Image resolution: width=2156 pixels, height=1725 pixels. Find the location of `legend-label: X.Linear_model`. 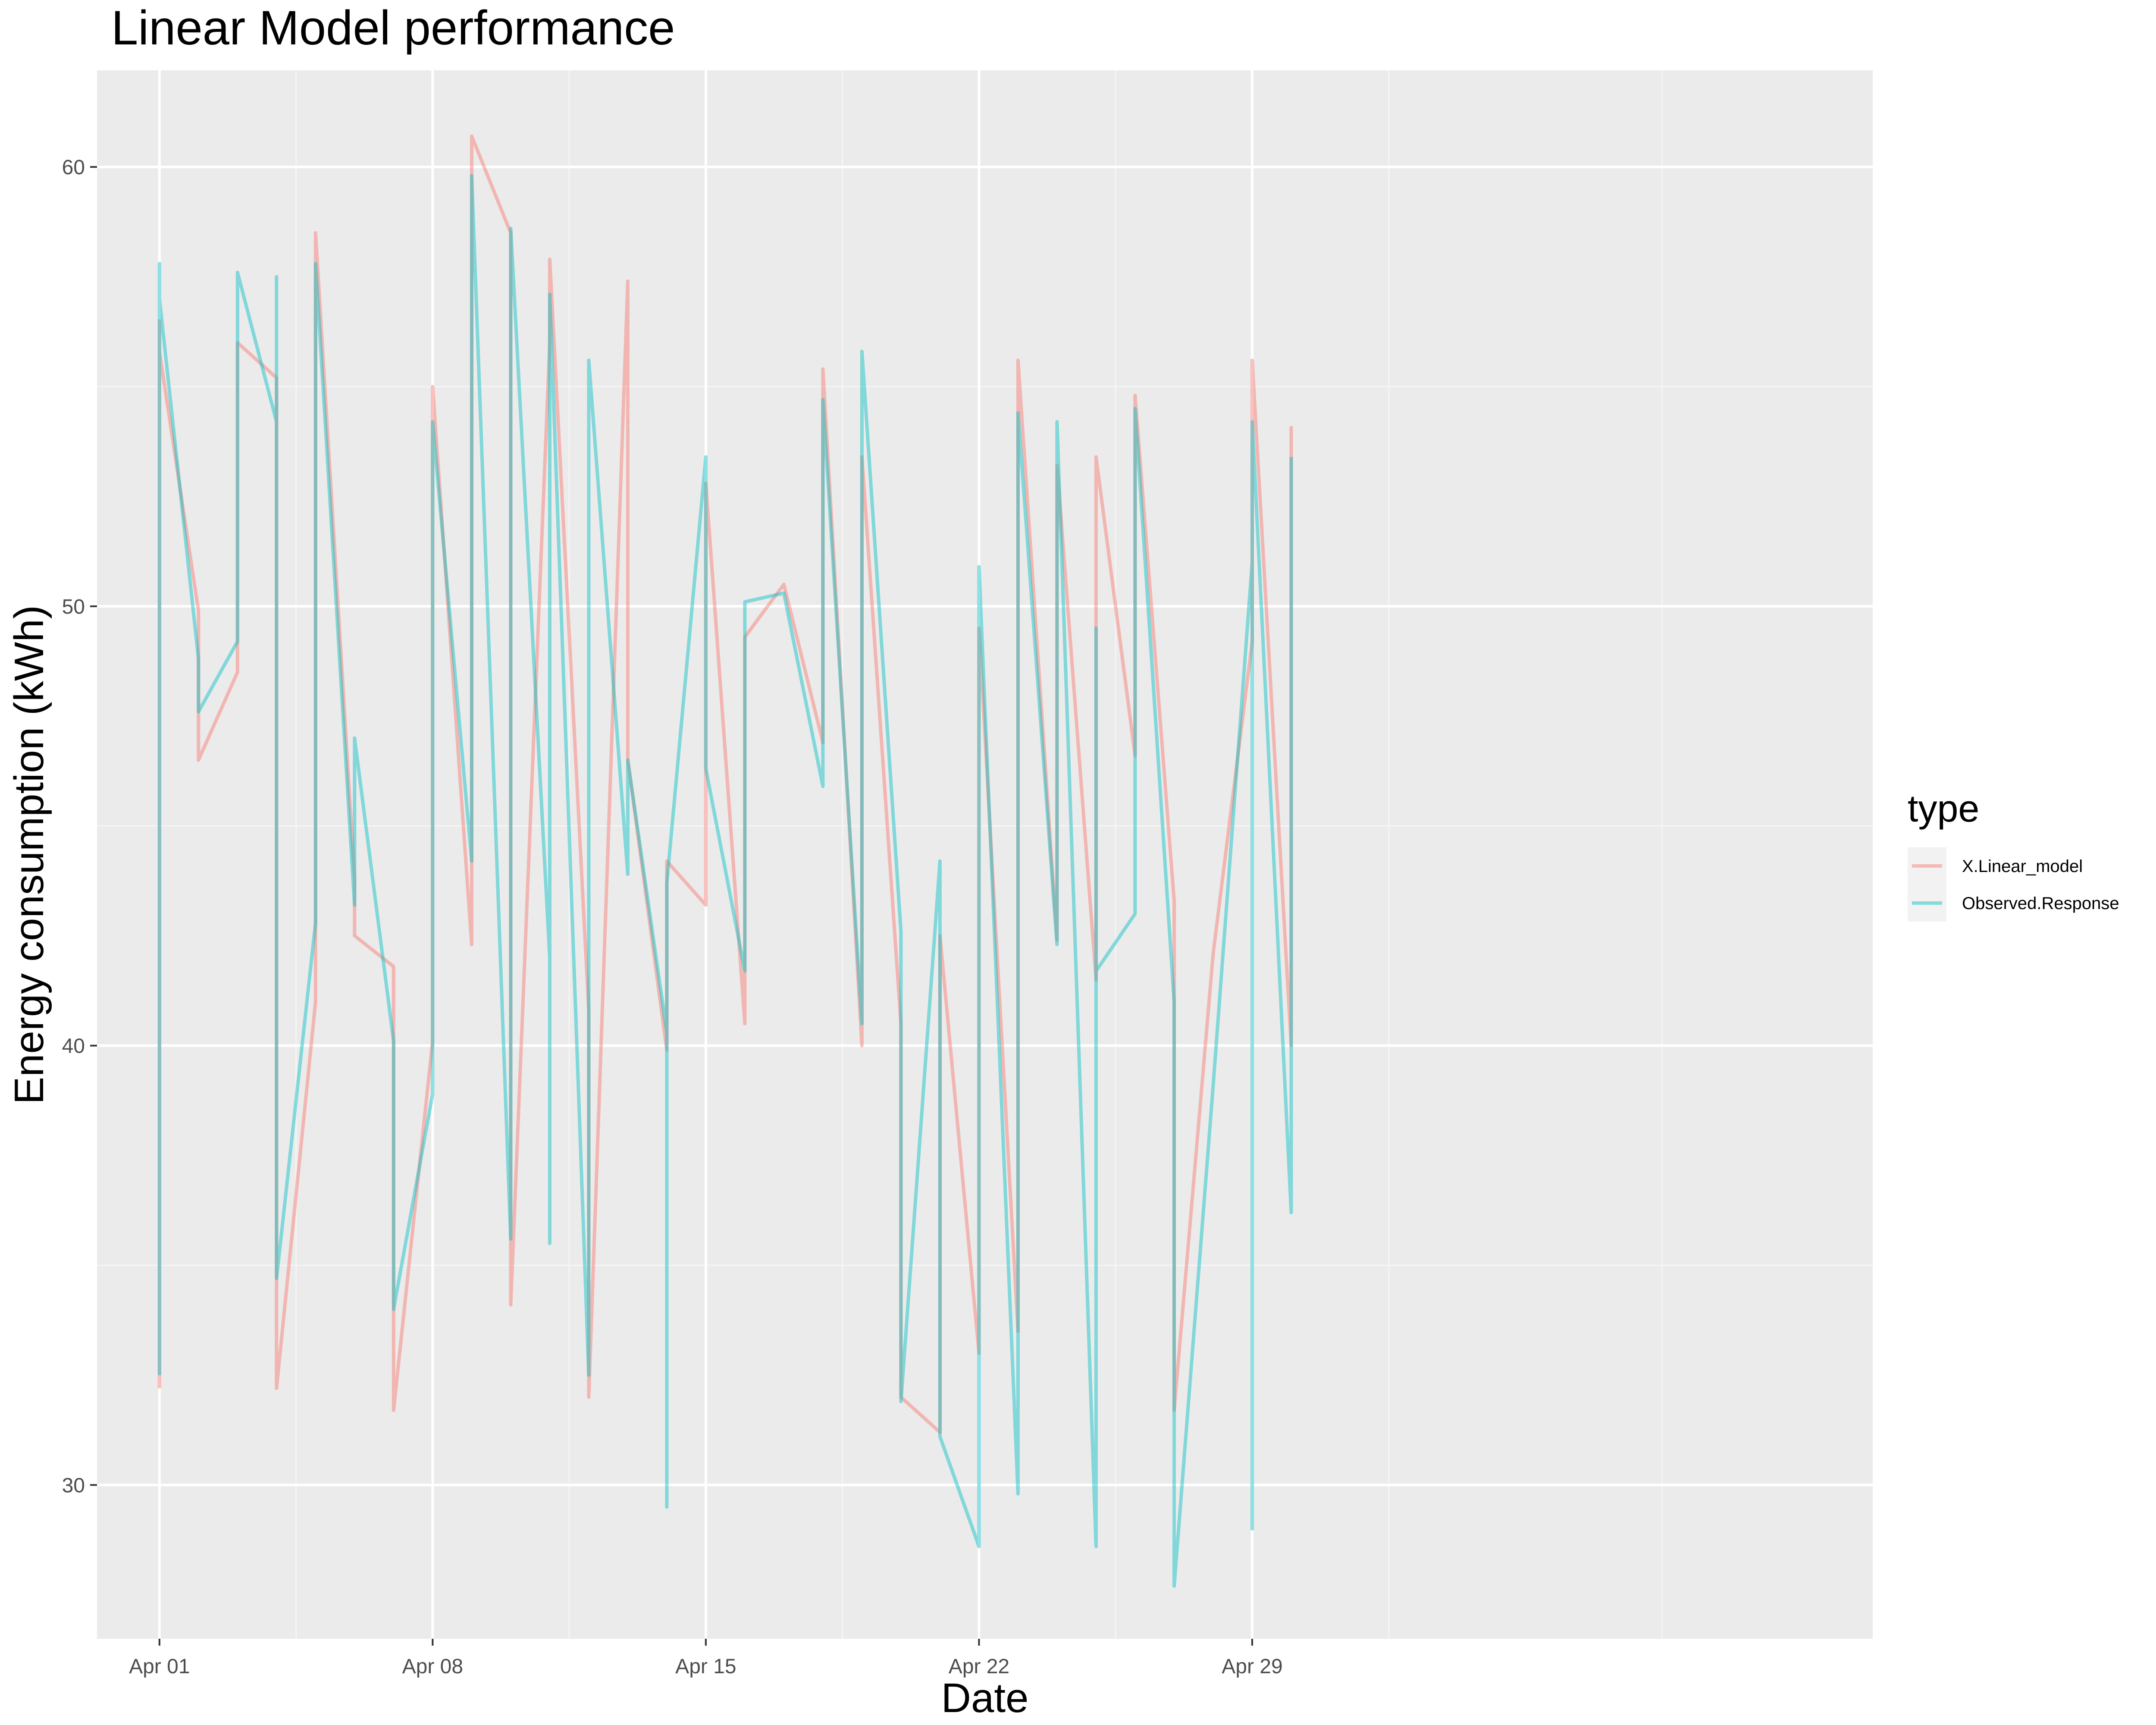

legend-label: X.Linear_model is located at coordinates (2023, 867).